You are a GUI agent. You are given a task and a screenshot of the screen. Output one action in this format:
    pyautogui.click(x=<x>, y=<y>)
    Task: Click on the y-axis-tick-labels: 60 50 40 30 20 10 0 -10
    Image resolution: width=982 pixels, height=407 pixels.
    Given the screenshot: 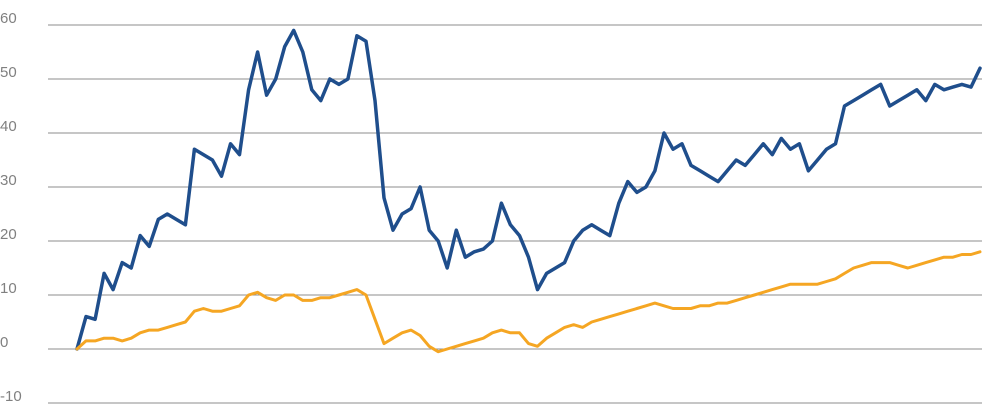 What is the action you would take?
    pyautogui.click(x=11, y=207)
    